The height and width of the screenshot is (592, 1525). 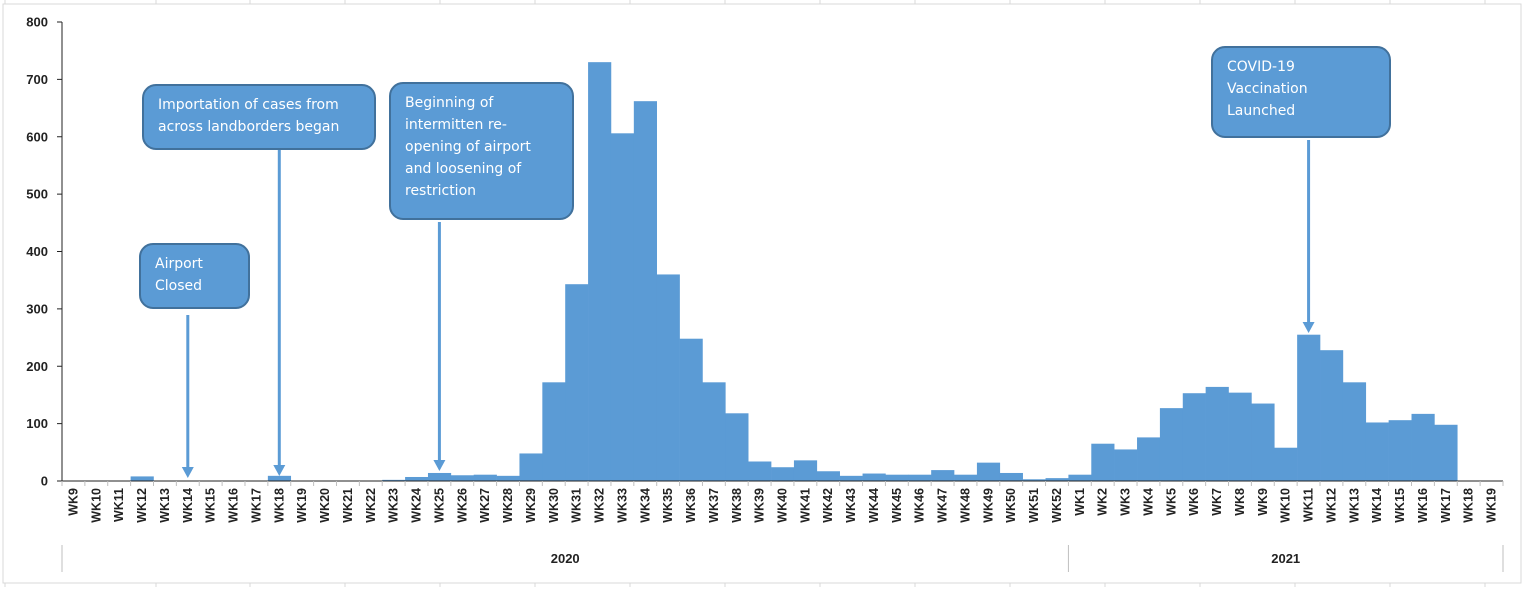 I want to click on x-tick-label: WK46, so click(x=920, y=505).